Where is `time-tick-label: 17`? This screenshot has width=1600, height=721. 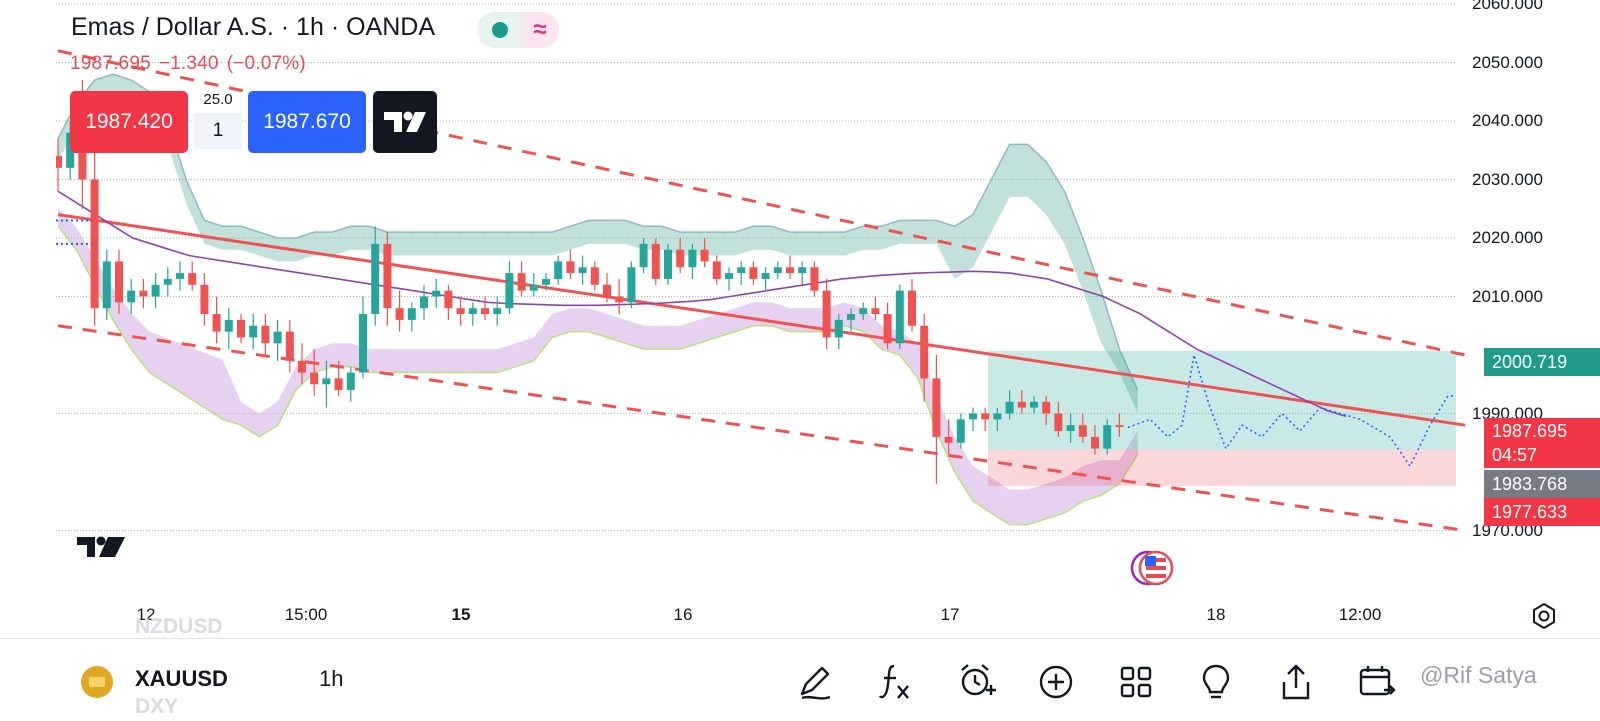 time-tick-label: 17 is located at coordinates (950, 614).